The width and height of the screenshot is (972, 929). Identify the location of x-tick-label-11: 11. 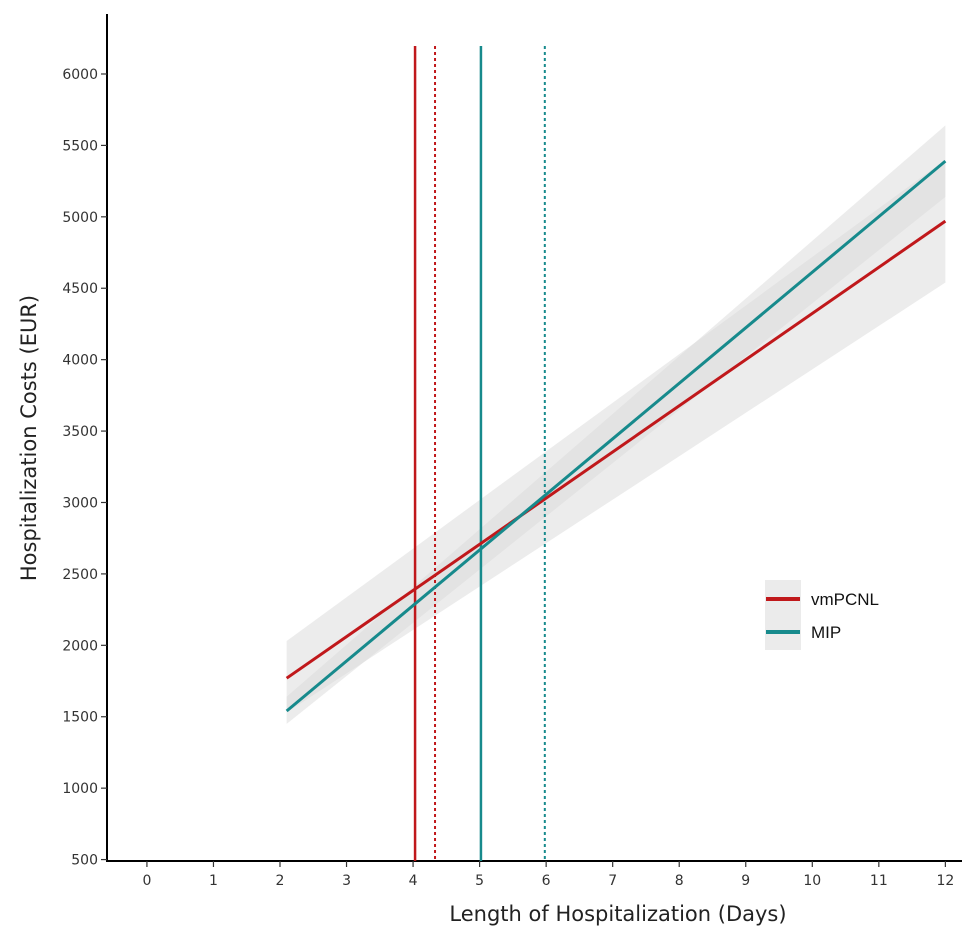
(879, 881).